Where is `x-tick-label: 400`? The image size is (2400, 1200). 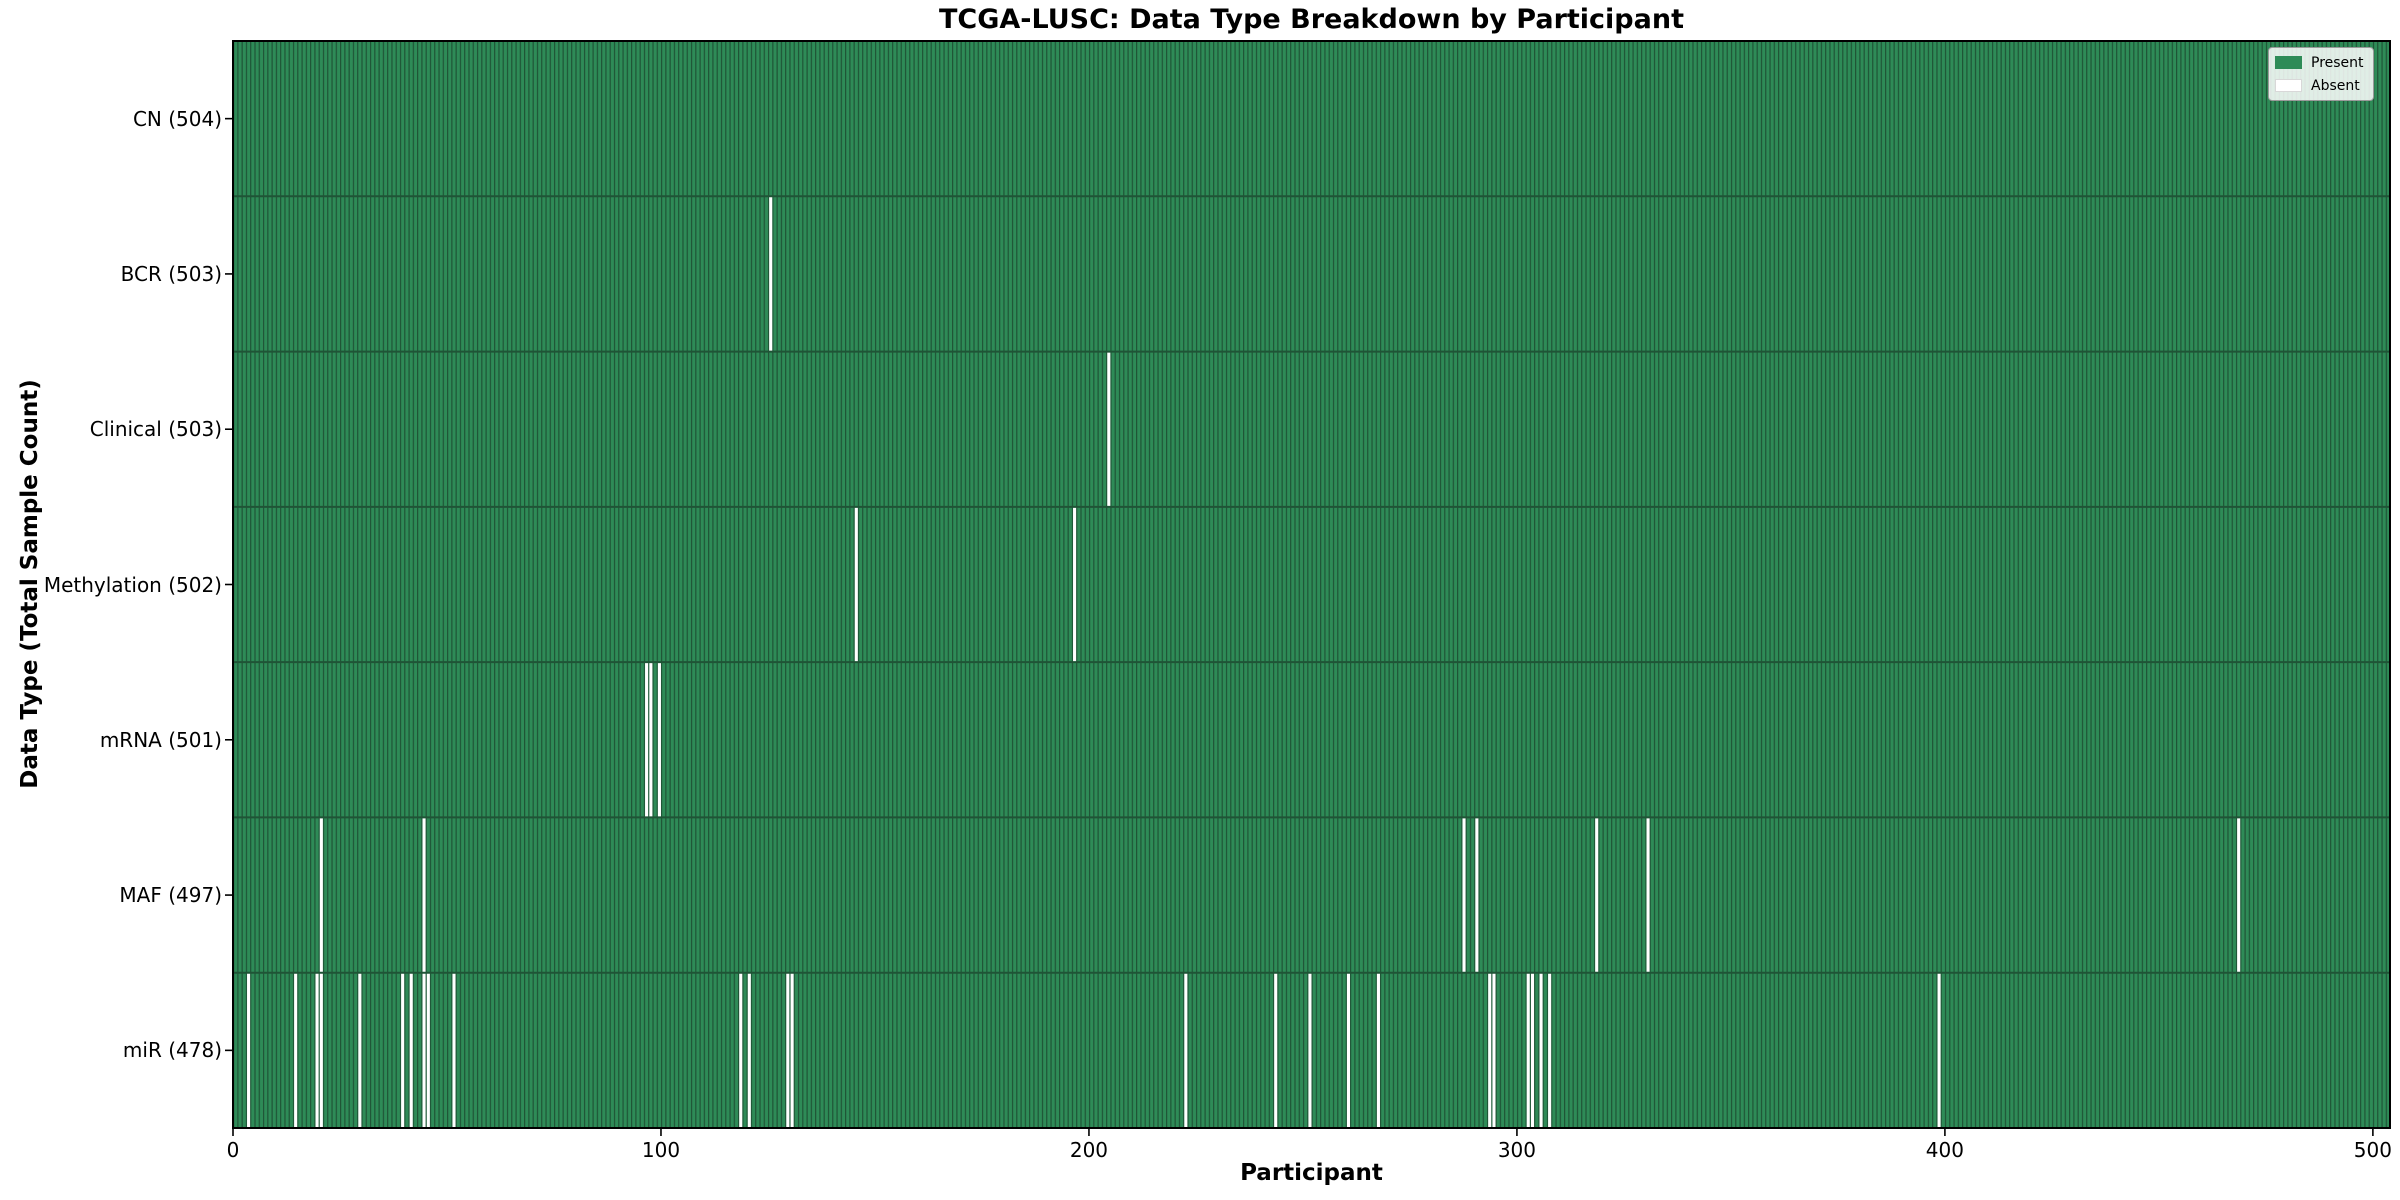
x-tick-label: 400 is located at coordinates (1944, 1150).